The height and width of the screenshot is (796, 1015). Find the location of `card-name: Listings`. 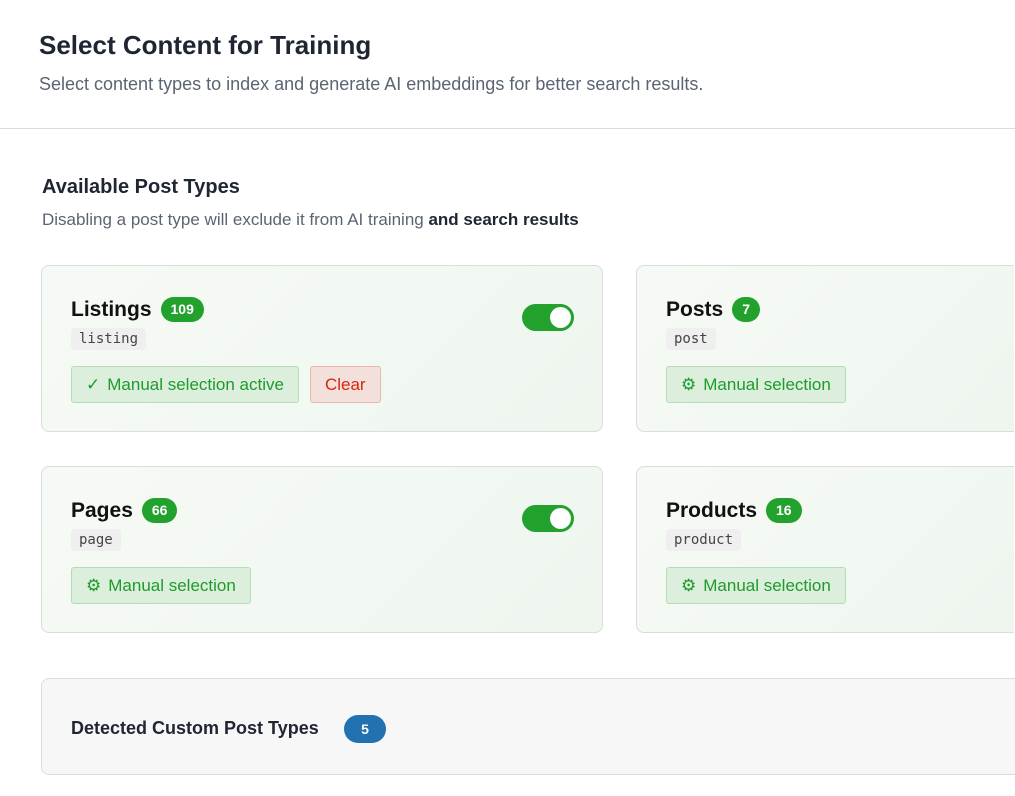

card-name: Listings is located at coordinates (111, 309).